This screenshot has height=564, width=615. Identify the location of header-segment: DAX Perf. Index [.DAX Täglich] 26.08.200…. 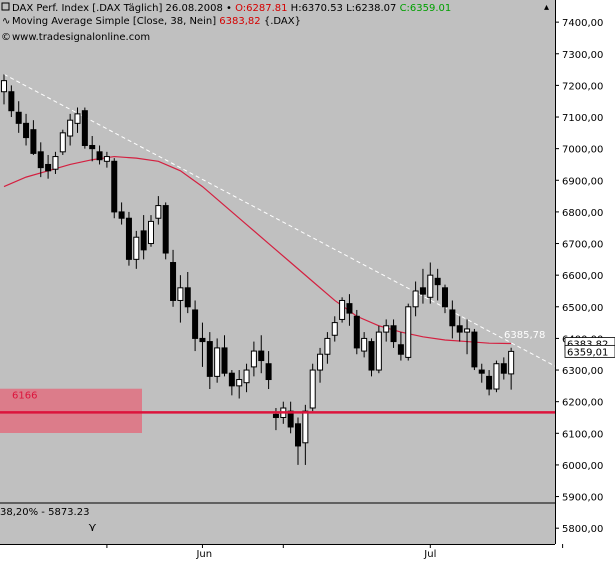
(123, 8).